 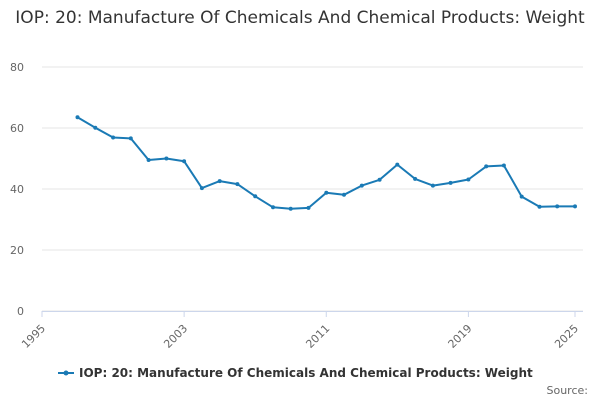 What do you see at coordinates (317, 336) in the screenshot?
I see `x-tick-label: 2011` at bounding box center [317, 336].